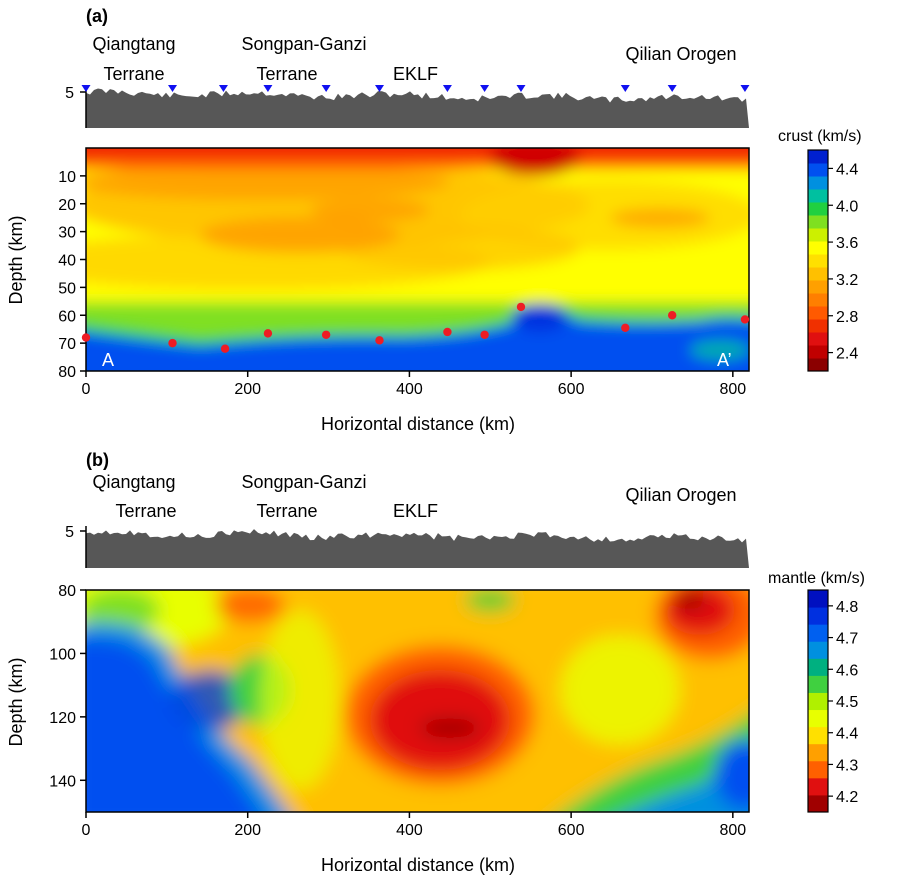  I want to click on colorbar-frame, so click(818, 260).